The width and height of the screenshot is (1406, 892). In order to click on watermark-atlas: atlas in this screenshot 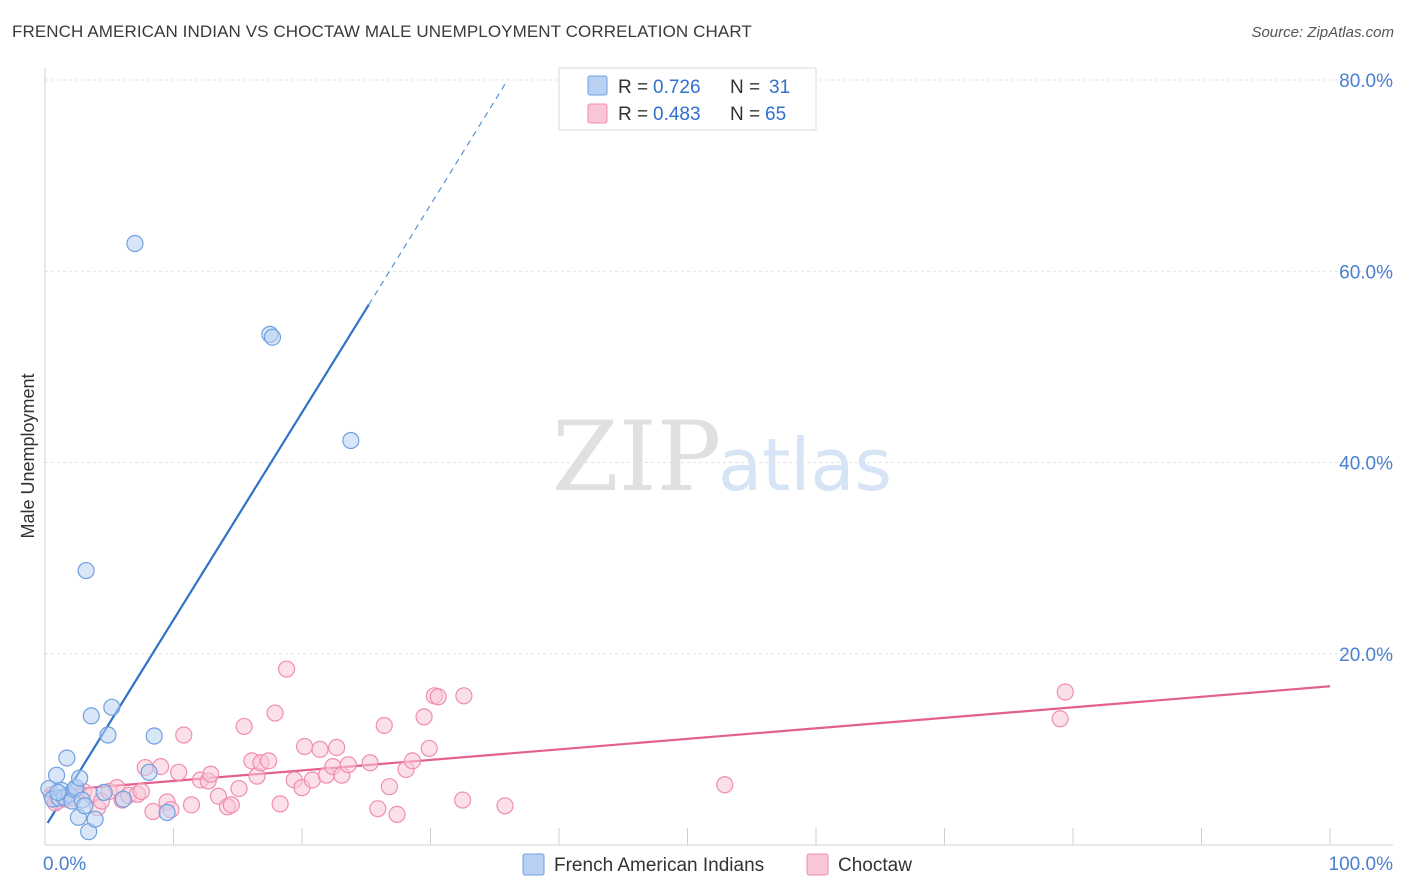, I will do `click(805, 465)`.